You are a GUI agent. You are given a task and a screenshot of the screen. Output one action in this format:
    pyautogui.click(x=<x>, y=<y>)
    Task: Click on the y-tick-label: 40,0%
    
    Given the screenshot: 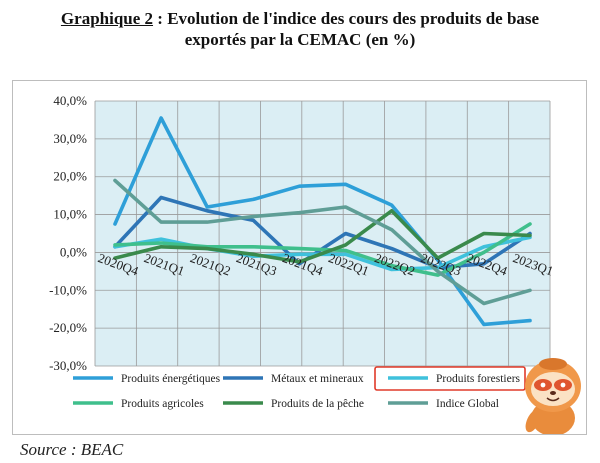 What is the action you would take?
    pyautogui.click(x=70, y=100)
    